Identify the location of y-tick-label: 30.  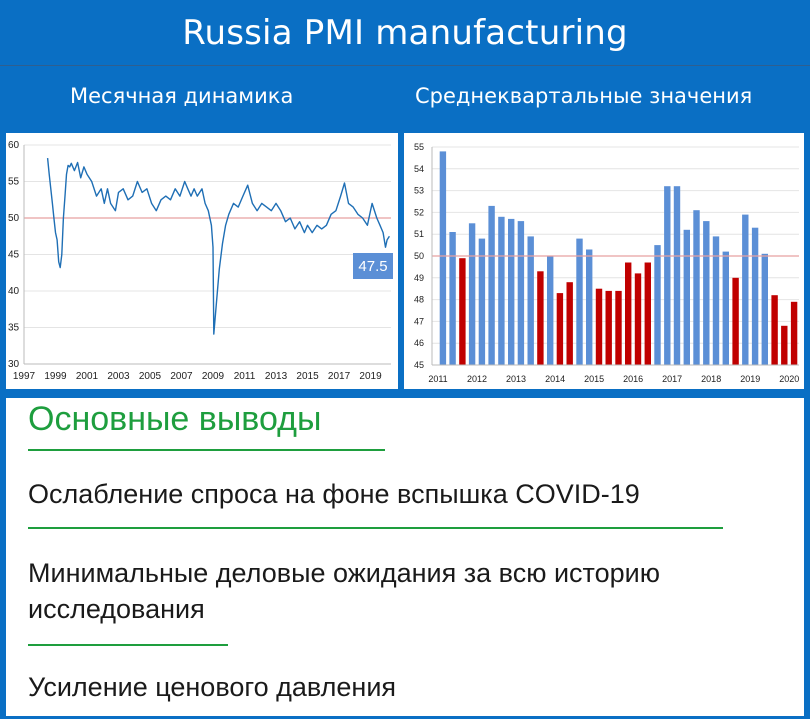
(14, 364).